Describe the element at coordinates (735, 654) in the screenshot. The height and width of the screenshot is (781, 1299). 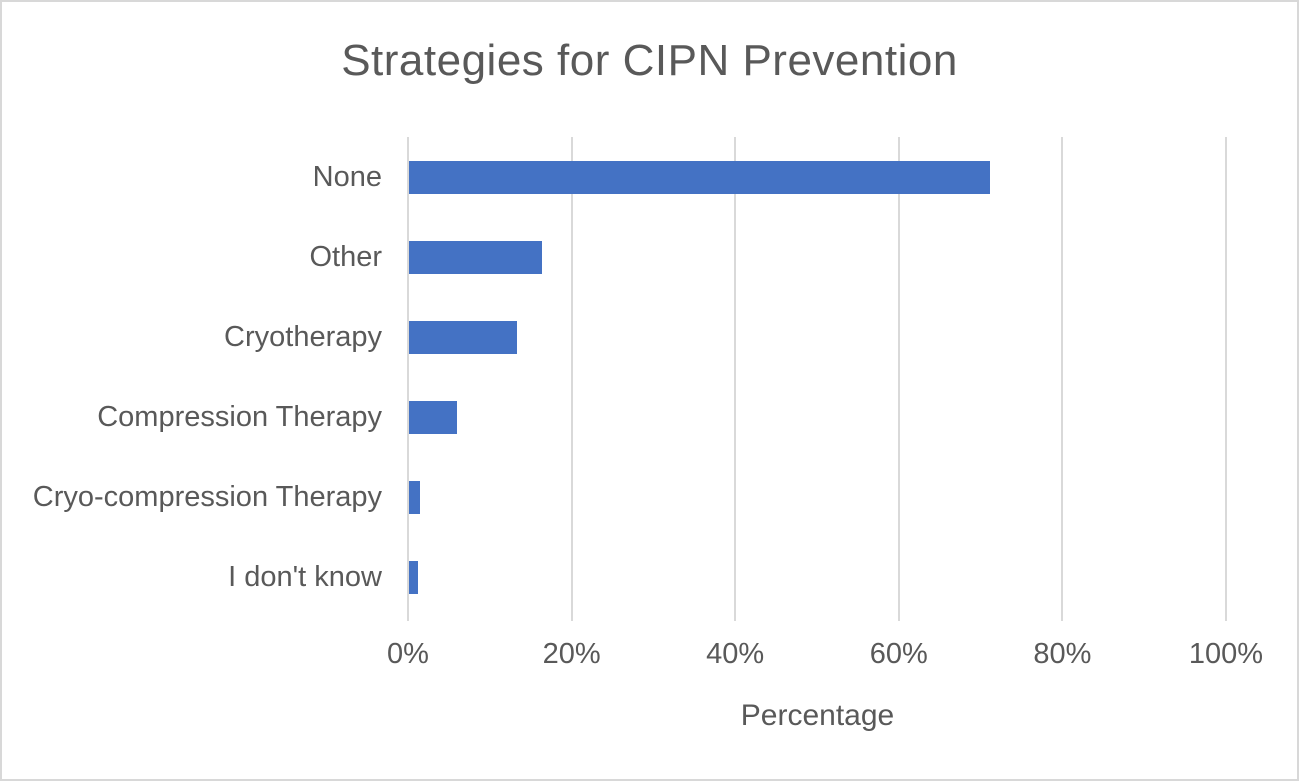
I see `x-tick-label-40: 40%` at that location.